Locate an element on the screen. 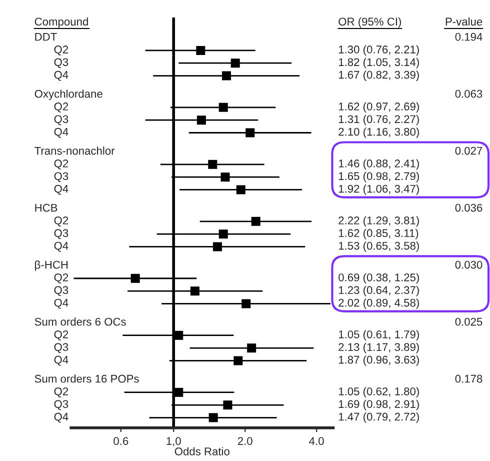 This screenshot has width=490, height=461. data-label: 1.82 (1.05, 3.14) is located at coordinates (378, 63).